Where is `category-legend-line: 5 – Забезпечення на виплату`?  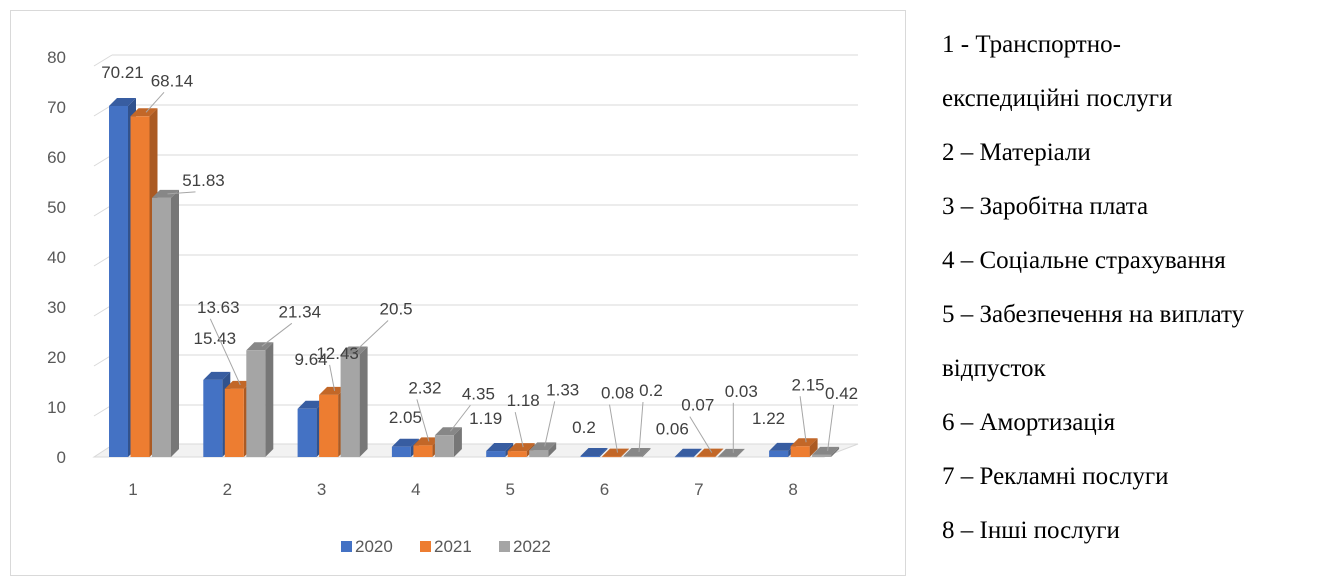 category-legend-line: 5 – Забезпечення на виплату is located at coordinates (1093, 314).